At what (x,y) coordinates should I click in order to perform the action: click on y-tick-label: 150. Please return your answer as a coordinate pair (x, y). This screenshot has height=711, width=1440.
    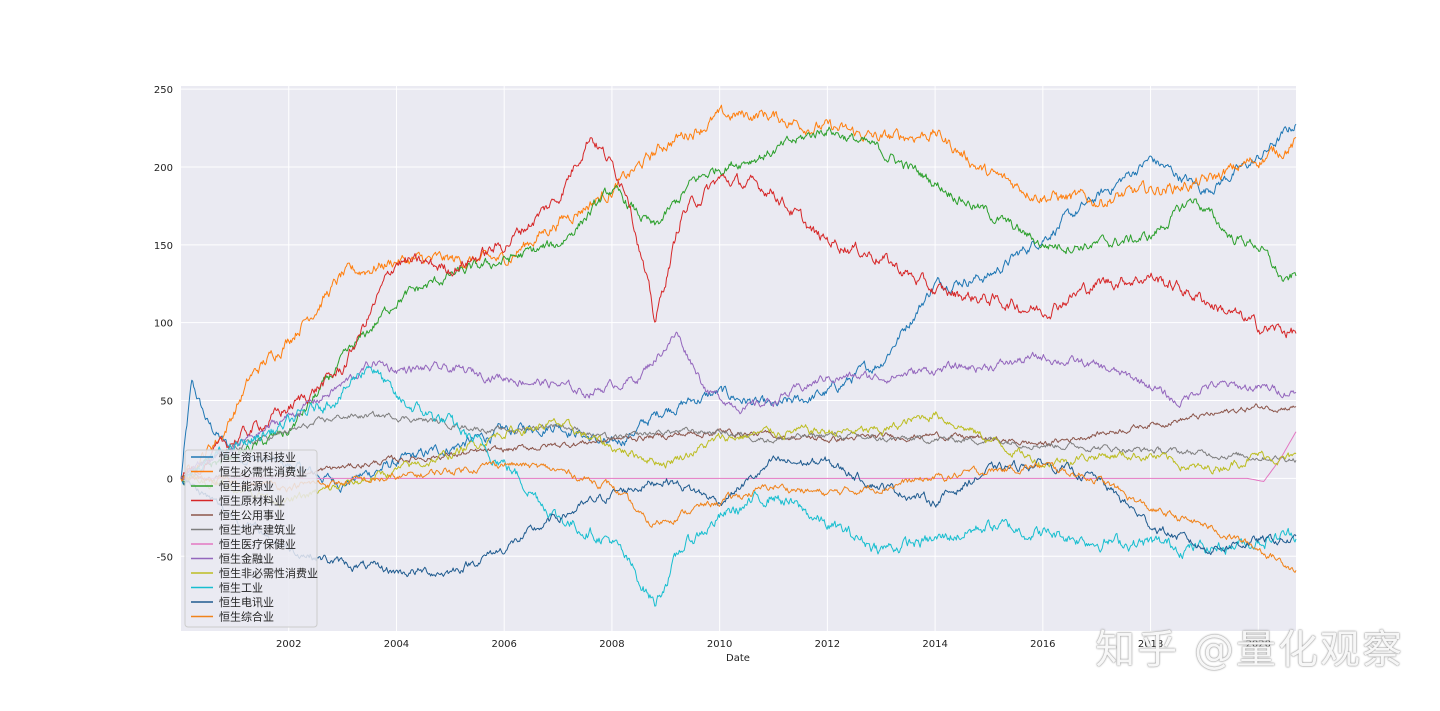
    Looking at the image, I should click on (163, 246).